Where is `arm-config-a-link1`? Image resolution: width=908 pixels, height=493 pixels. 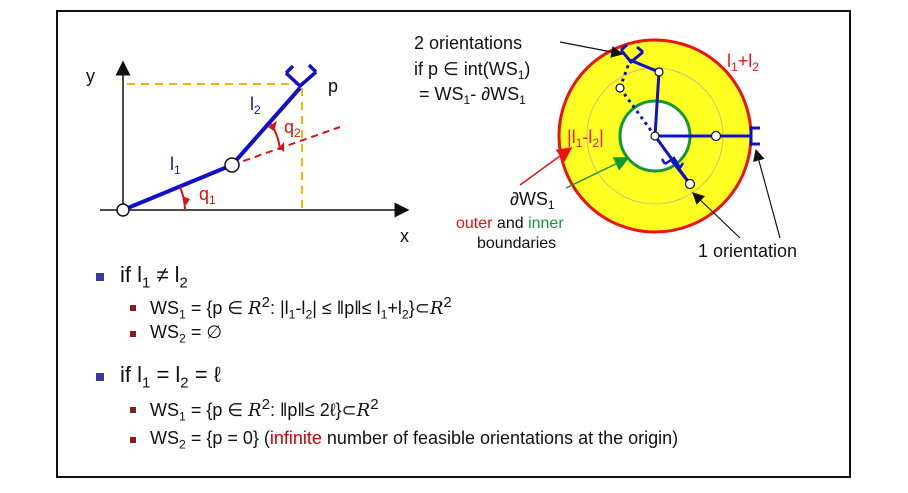 arm-config-a-link1 is located at coordinates (657, 104).